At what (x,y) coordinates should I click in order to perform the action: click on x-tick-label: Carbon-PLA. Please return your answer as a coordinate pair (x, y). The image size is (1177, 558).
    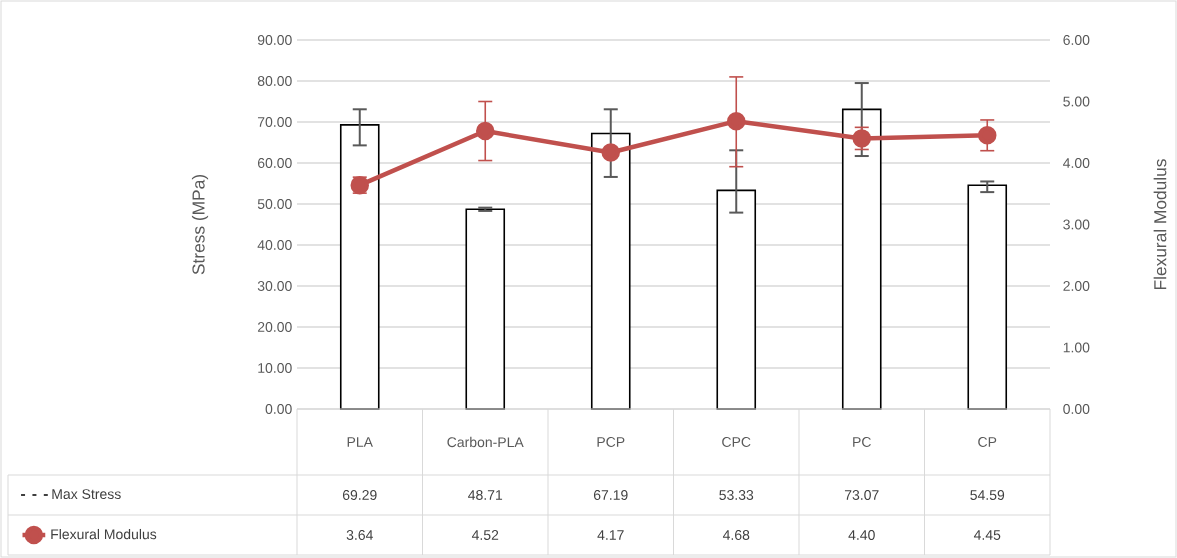
    Looking at the image, I should click on (485, 442).